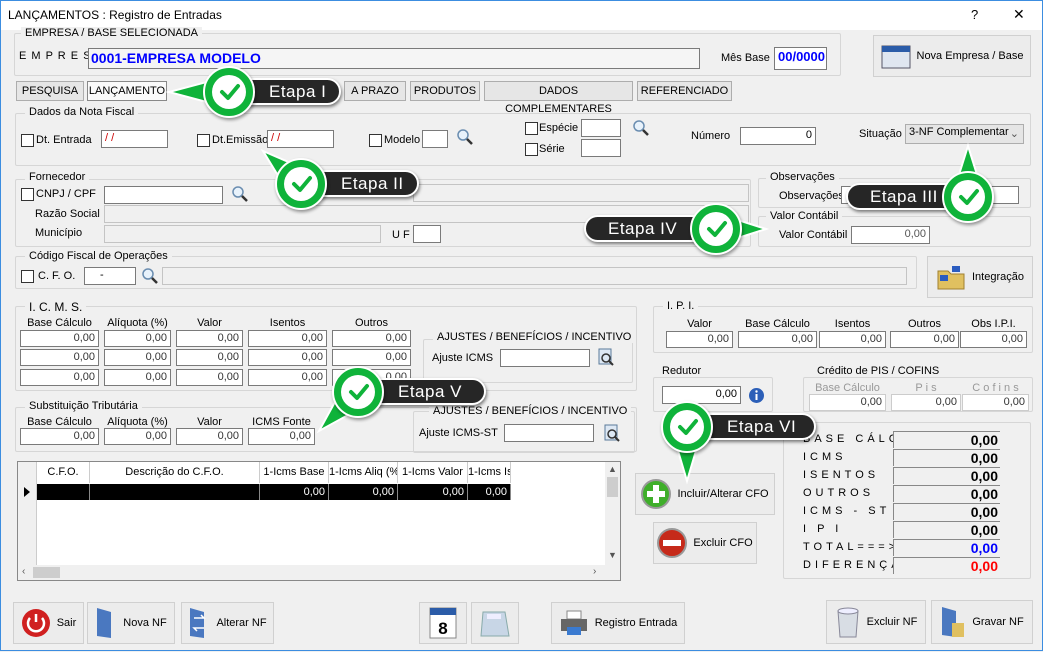 The width and height of the screenshot is (1043, 652). Describe the element at coordinates (175, 472) in the screenshot. I see `grid-column-header: Descrição do C.F.O.` at that location.